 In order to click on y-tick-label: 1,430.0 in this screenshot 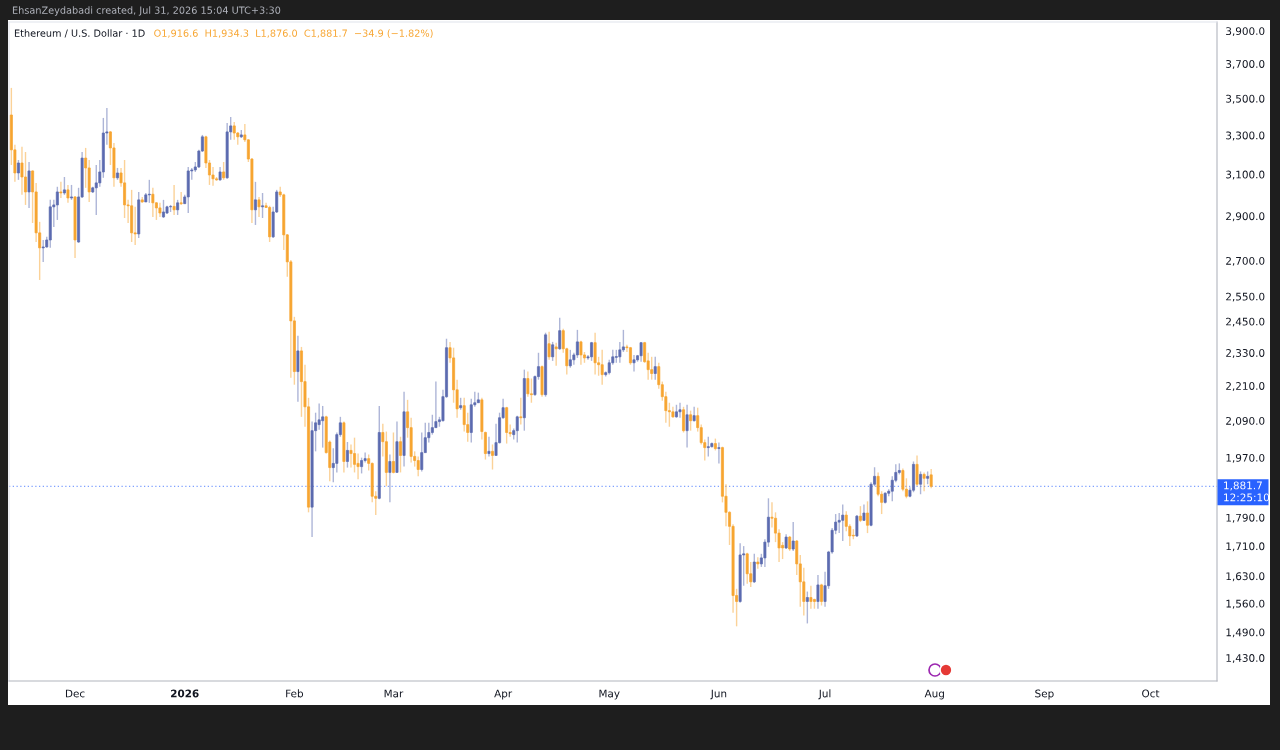, I will do `click(1245, 659)`.